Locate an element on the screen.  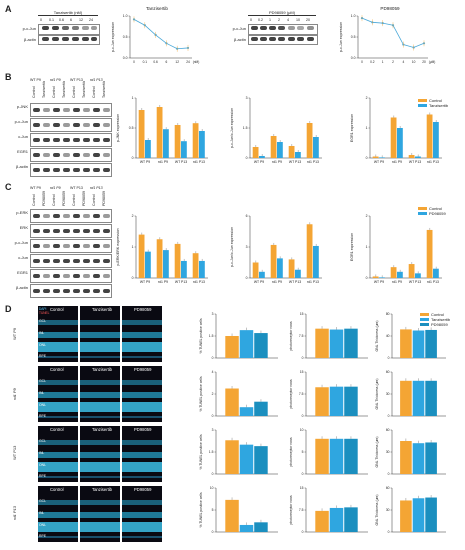
y-axis-label: photoreceptor rows is located at coordinates (291, 335).